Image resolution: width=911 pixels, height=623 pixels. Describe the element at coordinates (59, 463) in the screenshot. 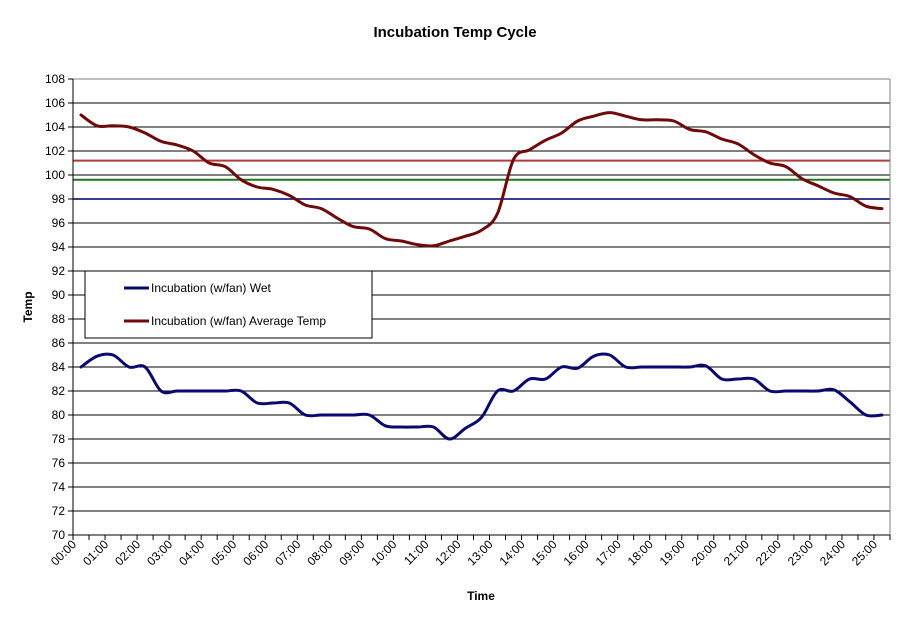

I see `y-tick-label: 76` at that location.